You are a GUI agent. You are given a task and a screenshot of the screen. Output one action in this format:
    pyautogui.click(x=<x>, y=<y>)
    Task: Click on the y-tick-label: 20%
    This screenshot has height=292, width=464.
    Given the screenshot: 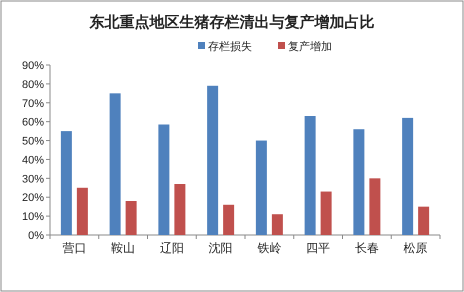 What is the action you would take?
    pyautogui.click(x=33, y=198)
    